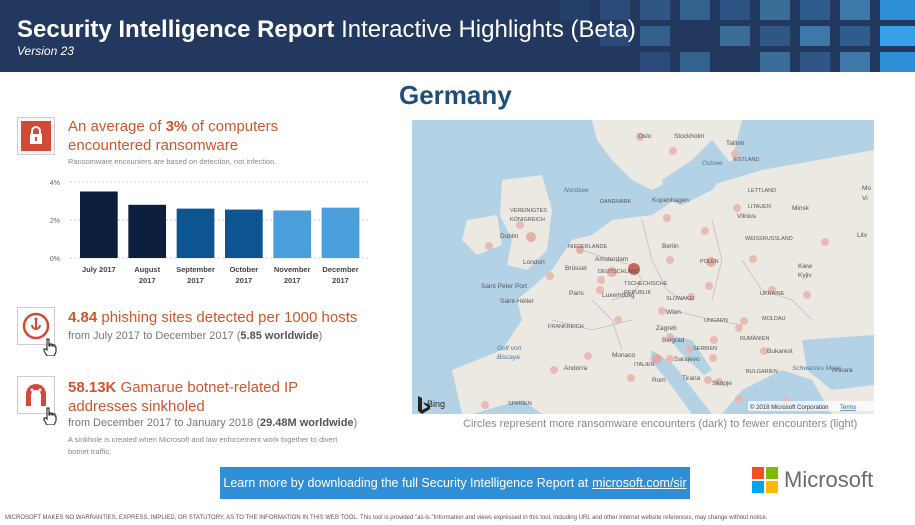  Describe the element at coordinates (838, 362) in the screenshot. I see `black-sea` at that location.